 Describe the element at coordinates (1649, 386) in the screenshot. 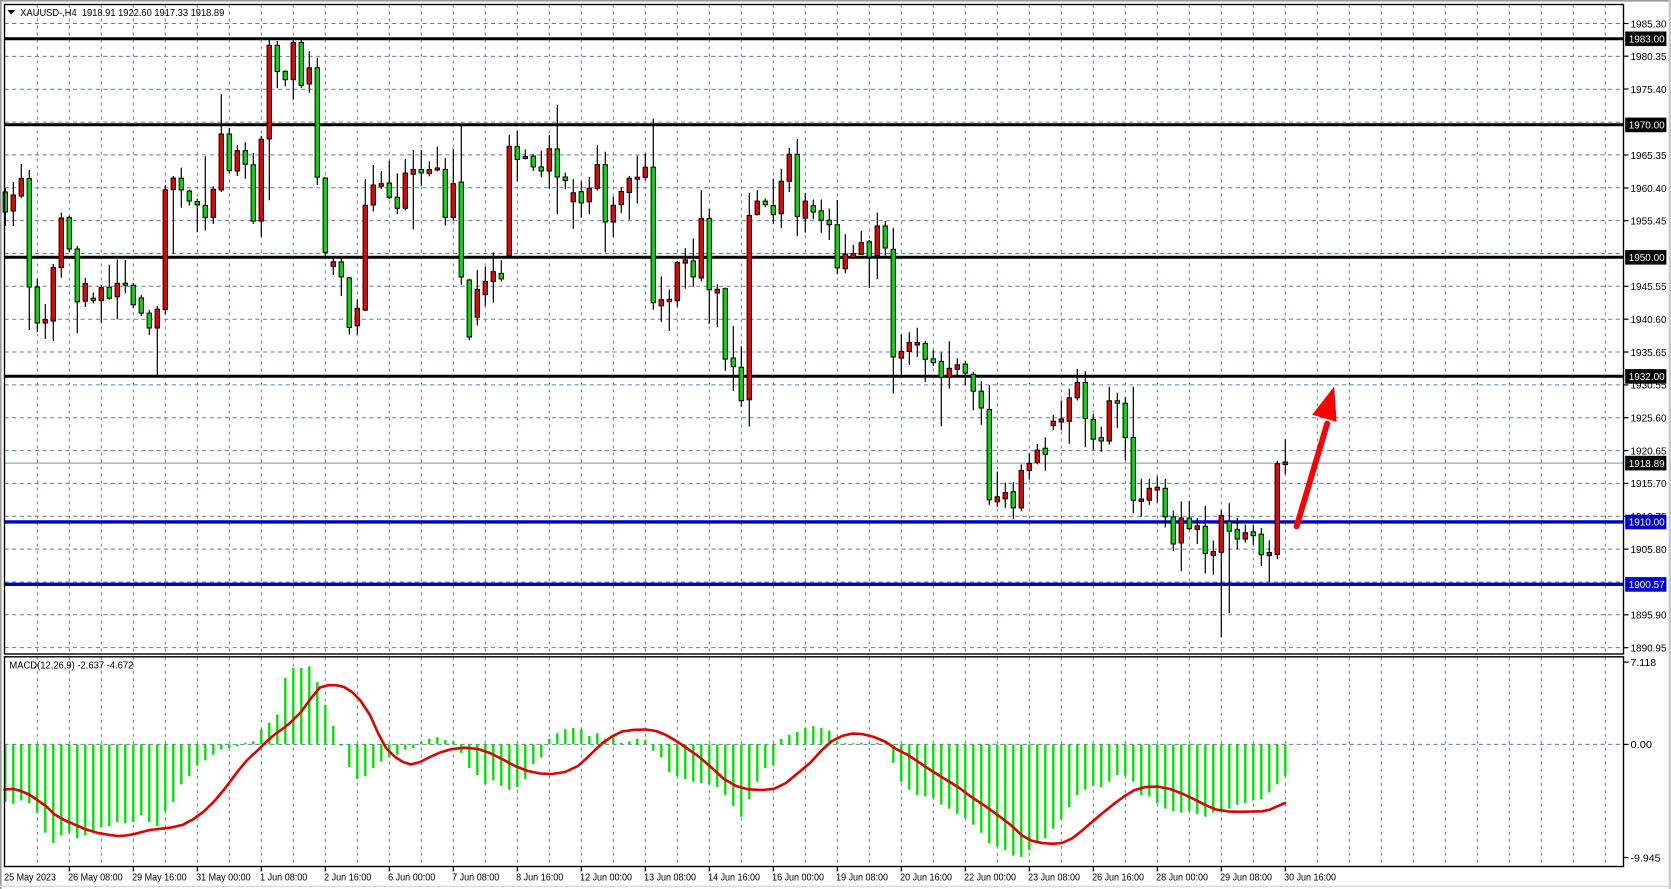

I see `svg-text: 1930.55` at that location.